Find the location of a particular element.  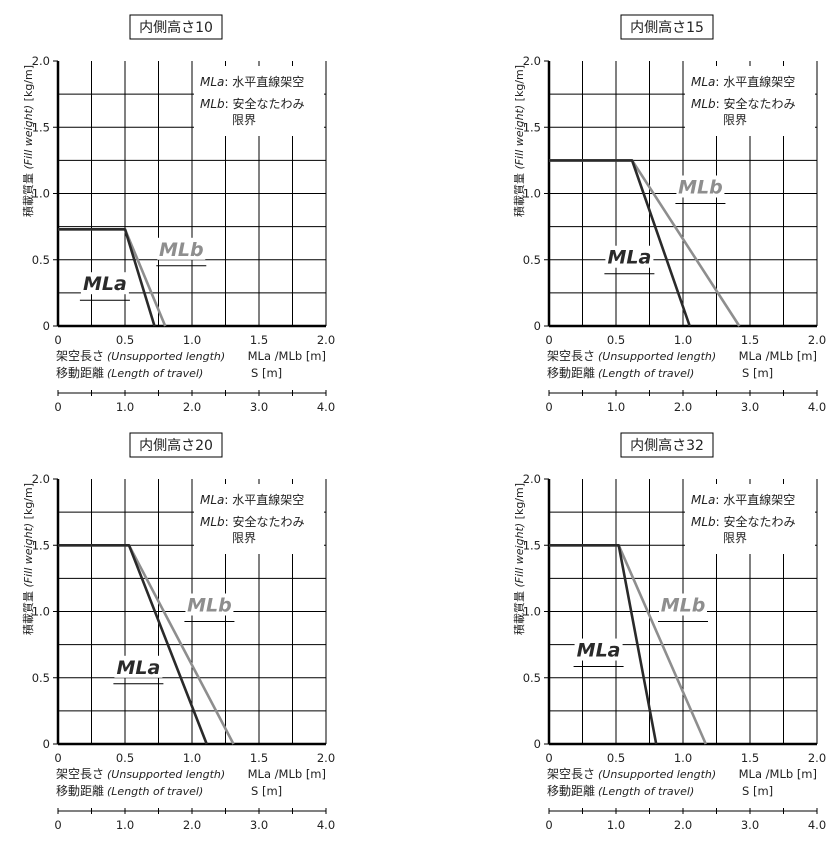

chart-title: 内側高さ20 is located at coordinates (176, 445).